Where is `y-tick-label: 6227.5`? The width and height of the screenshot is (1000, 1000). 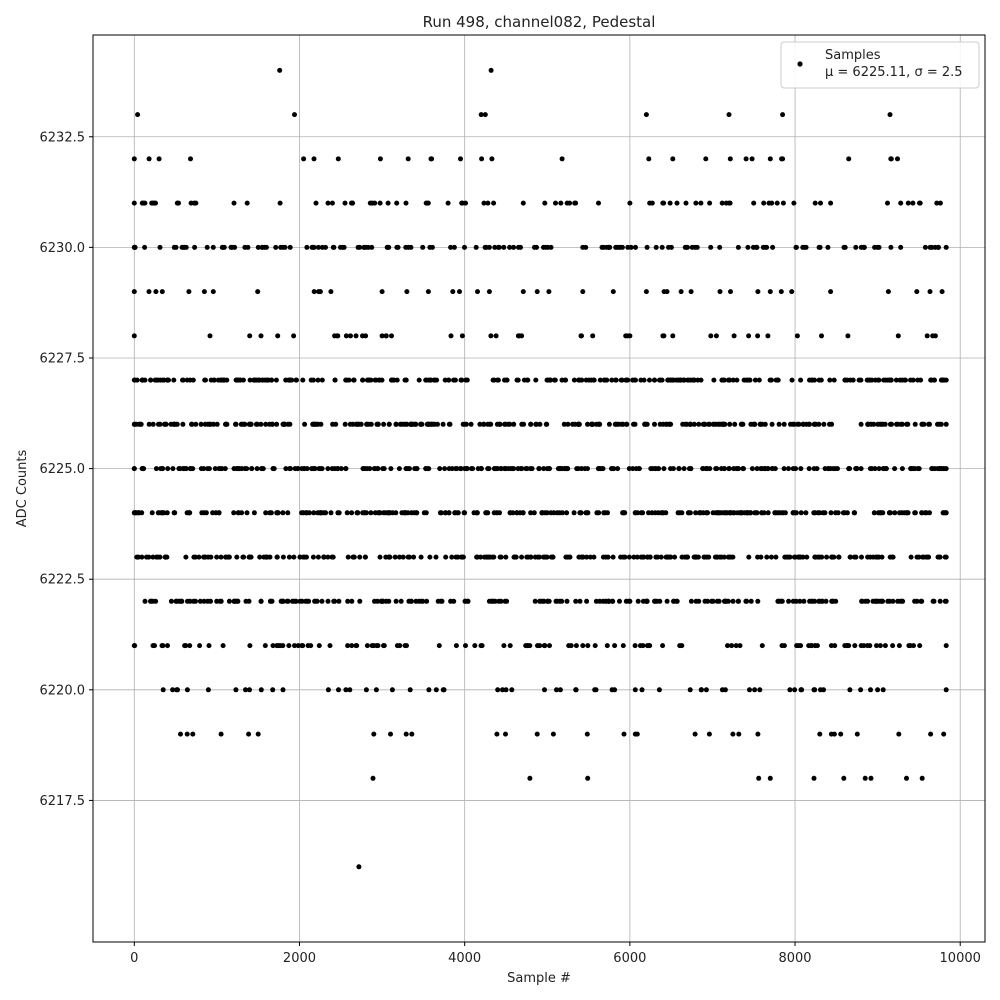 y-tick-label: 6227.5 is located at coordinates (63, 358).